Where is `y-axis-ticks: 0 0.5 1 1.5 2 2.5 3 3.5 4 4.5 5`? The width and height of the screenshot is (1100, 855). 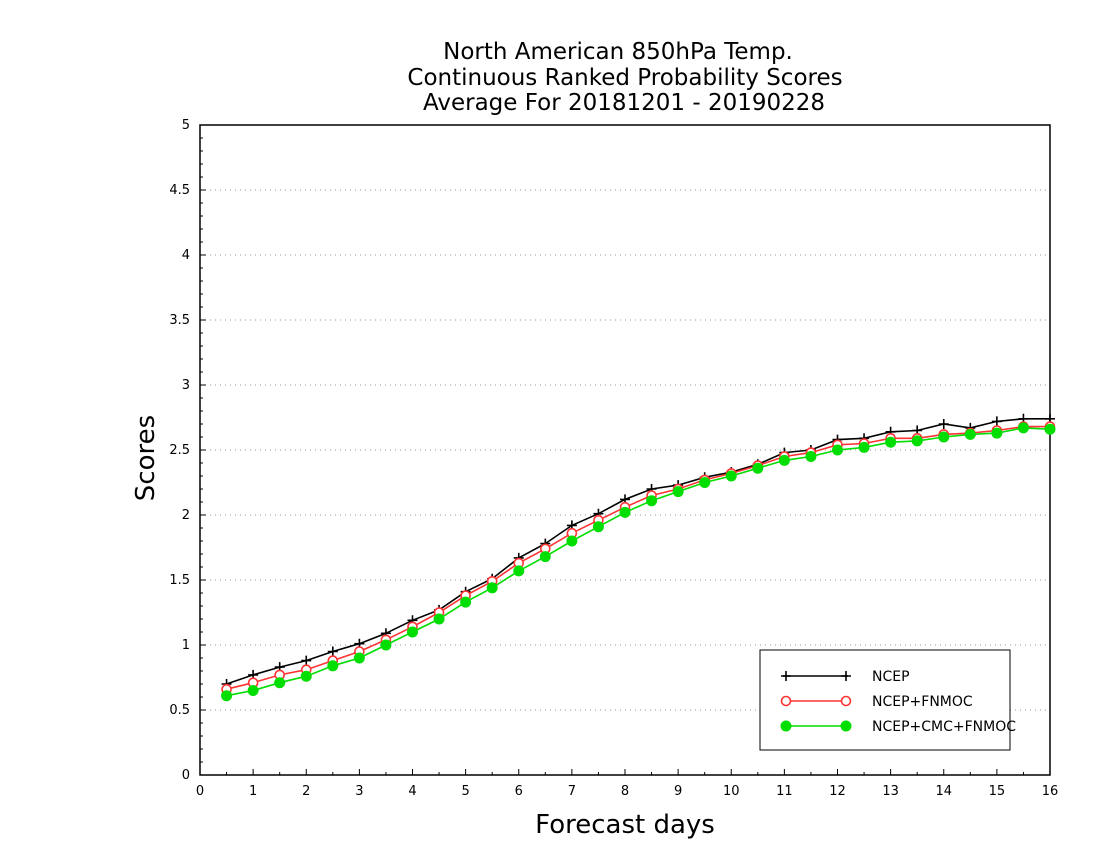
y-axis-ticks: 0 0.5 1 1.5 2 2.5 3 3.5 4 4.5 5 is located at coordinates (187, 450).